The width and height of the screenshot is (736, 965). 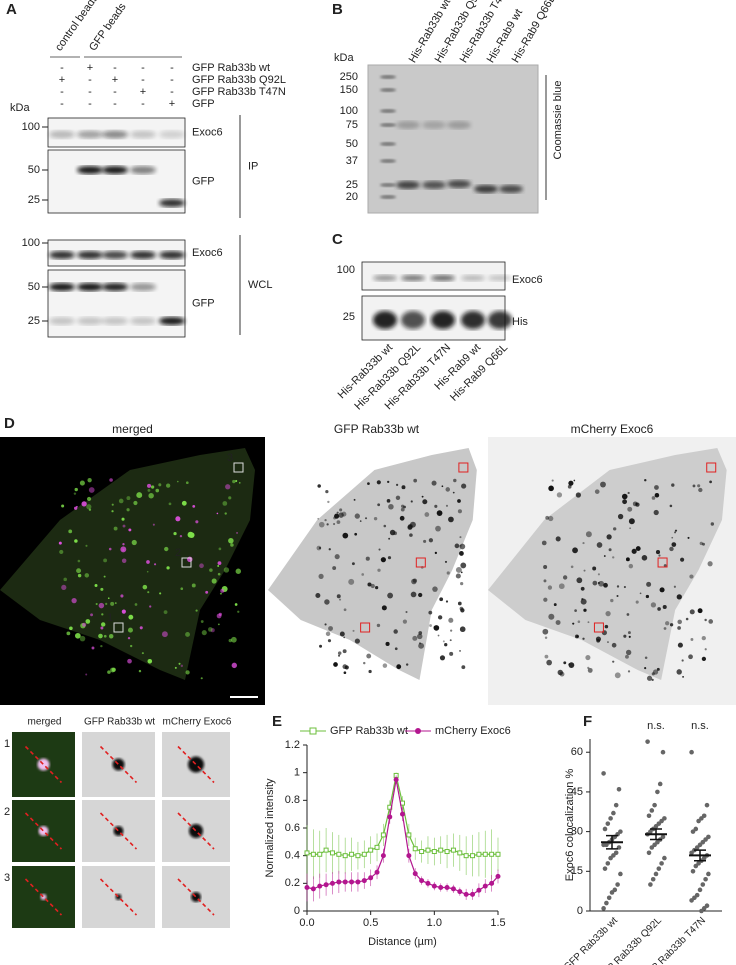 I want to click on row-label: GFP Rab33b T47N, so click(x=239, y=92).